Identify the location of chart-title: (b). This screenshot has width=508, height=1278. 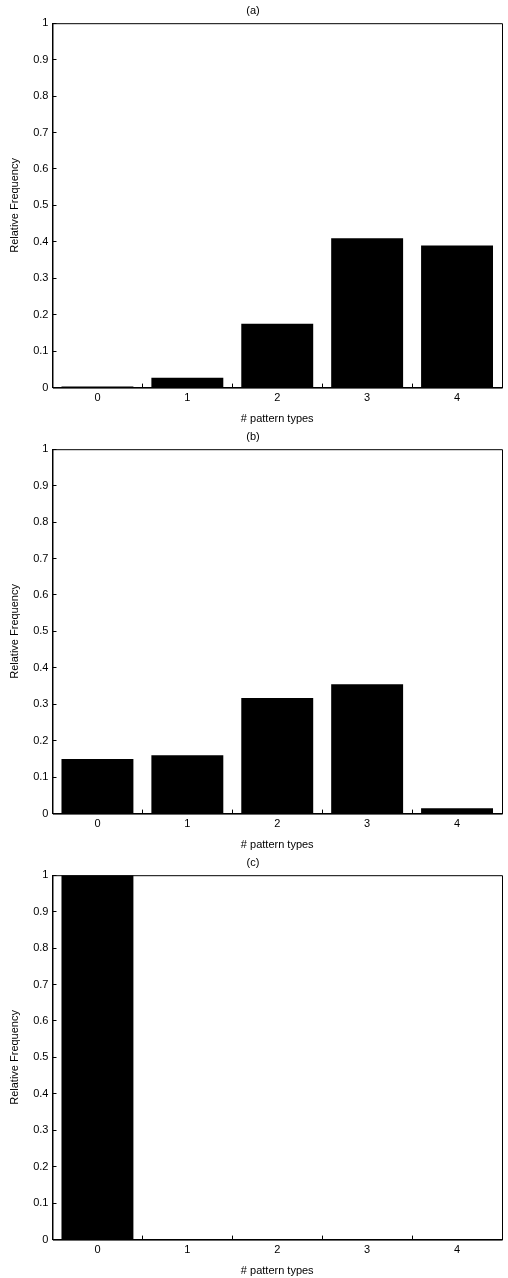
(253, 435).